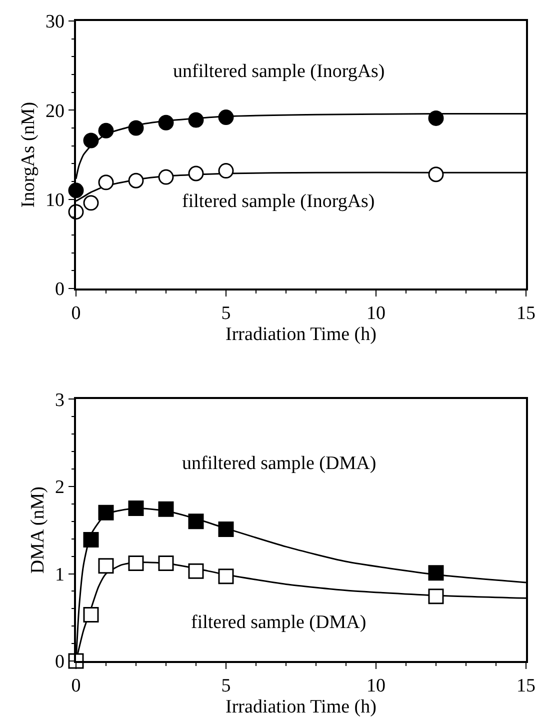  What do you see at coordinates (279, 463) in the screenshot?
I see `series-label: unfiltered sample (DMA)` at bounding box center [279, 463].